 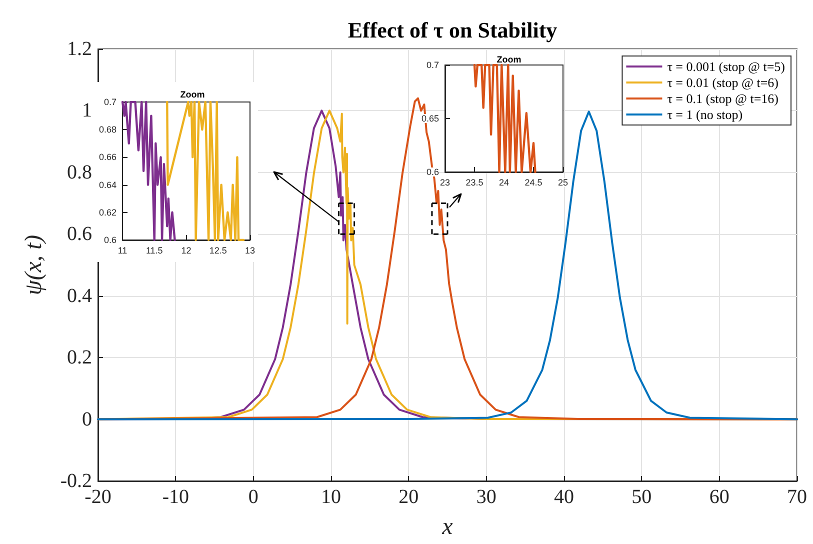 I want to click on x-tick-label: 23, so click(x=445, y=183).